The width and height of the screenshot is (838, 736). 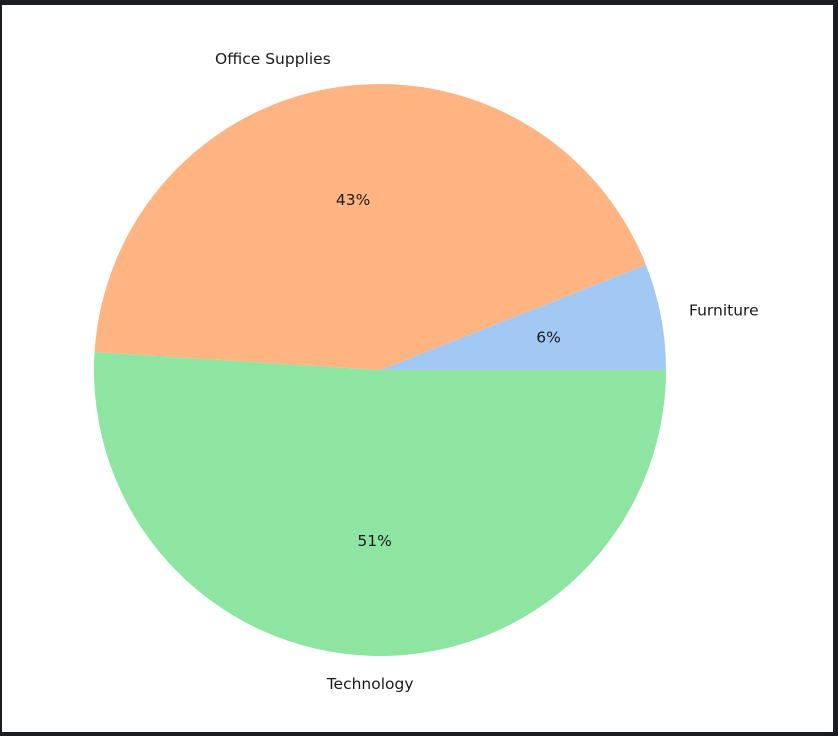 I want to click on slice-label-office-supplies: Office Supplies, so click(x=273, y=59).